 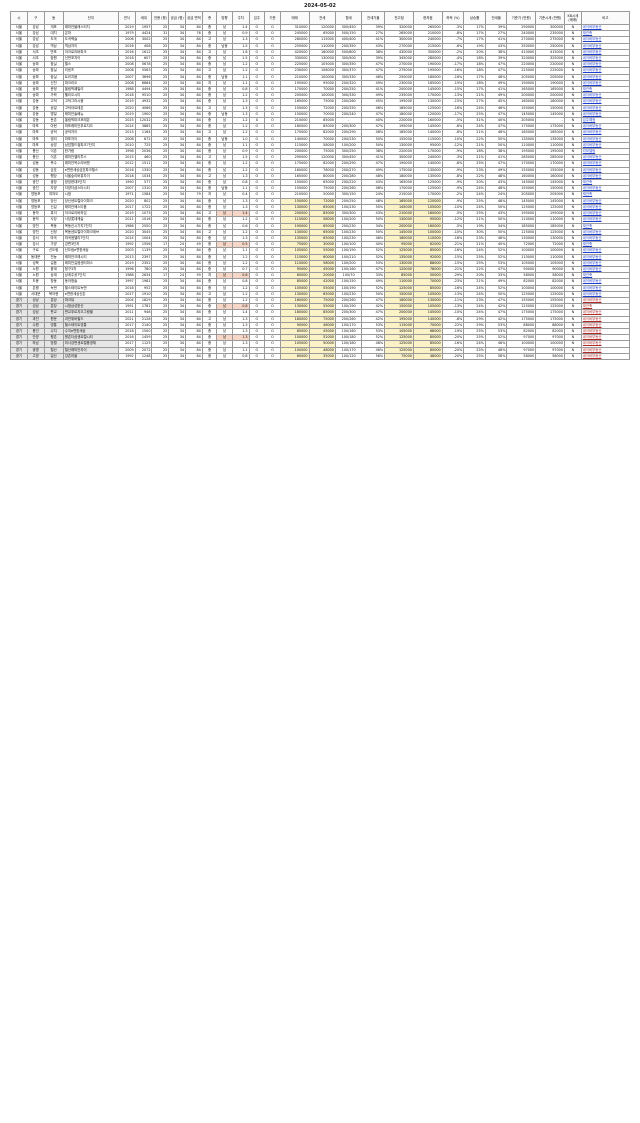 What do you see at coordinates (605, 121) in the screenshot?
I see `table-cell: 입주예정` at bounding box center [605, 121].